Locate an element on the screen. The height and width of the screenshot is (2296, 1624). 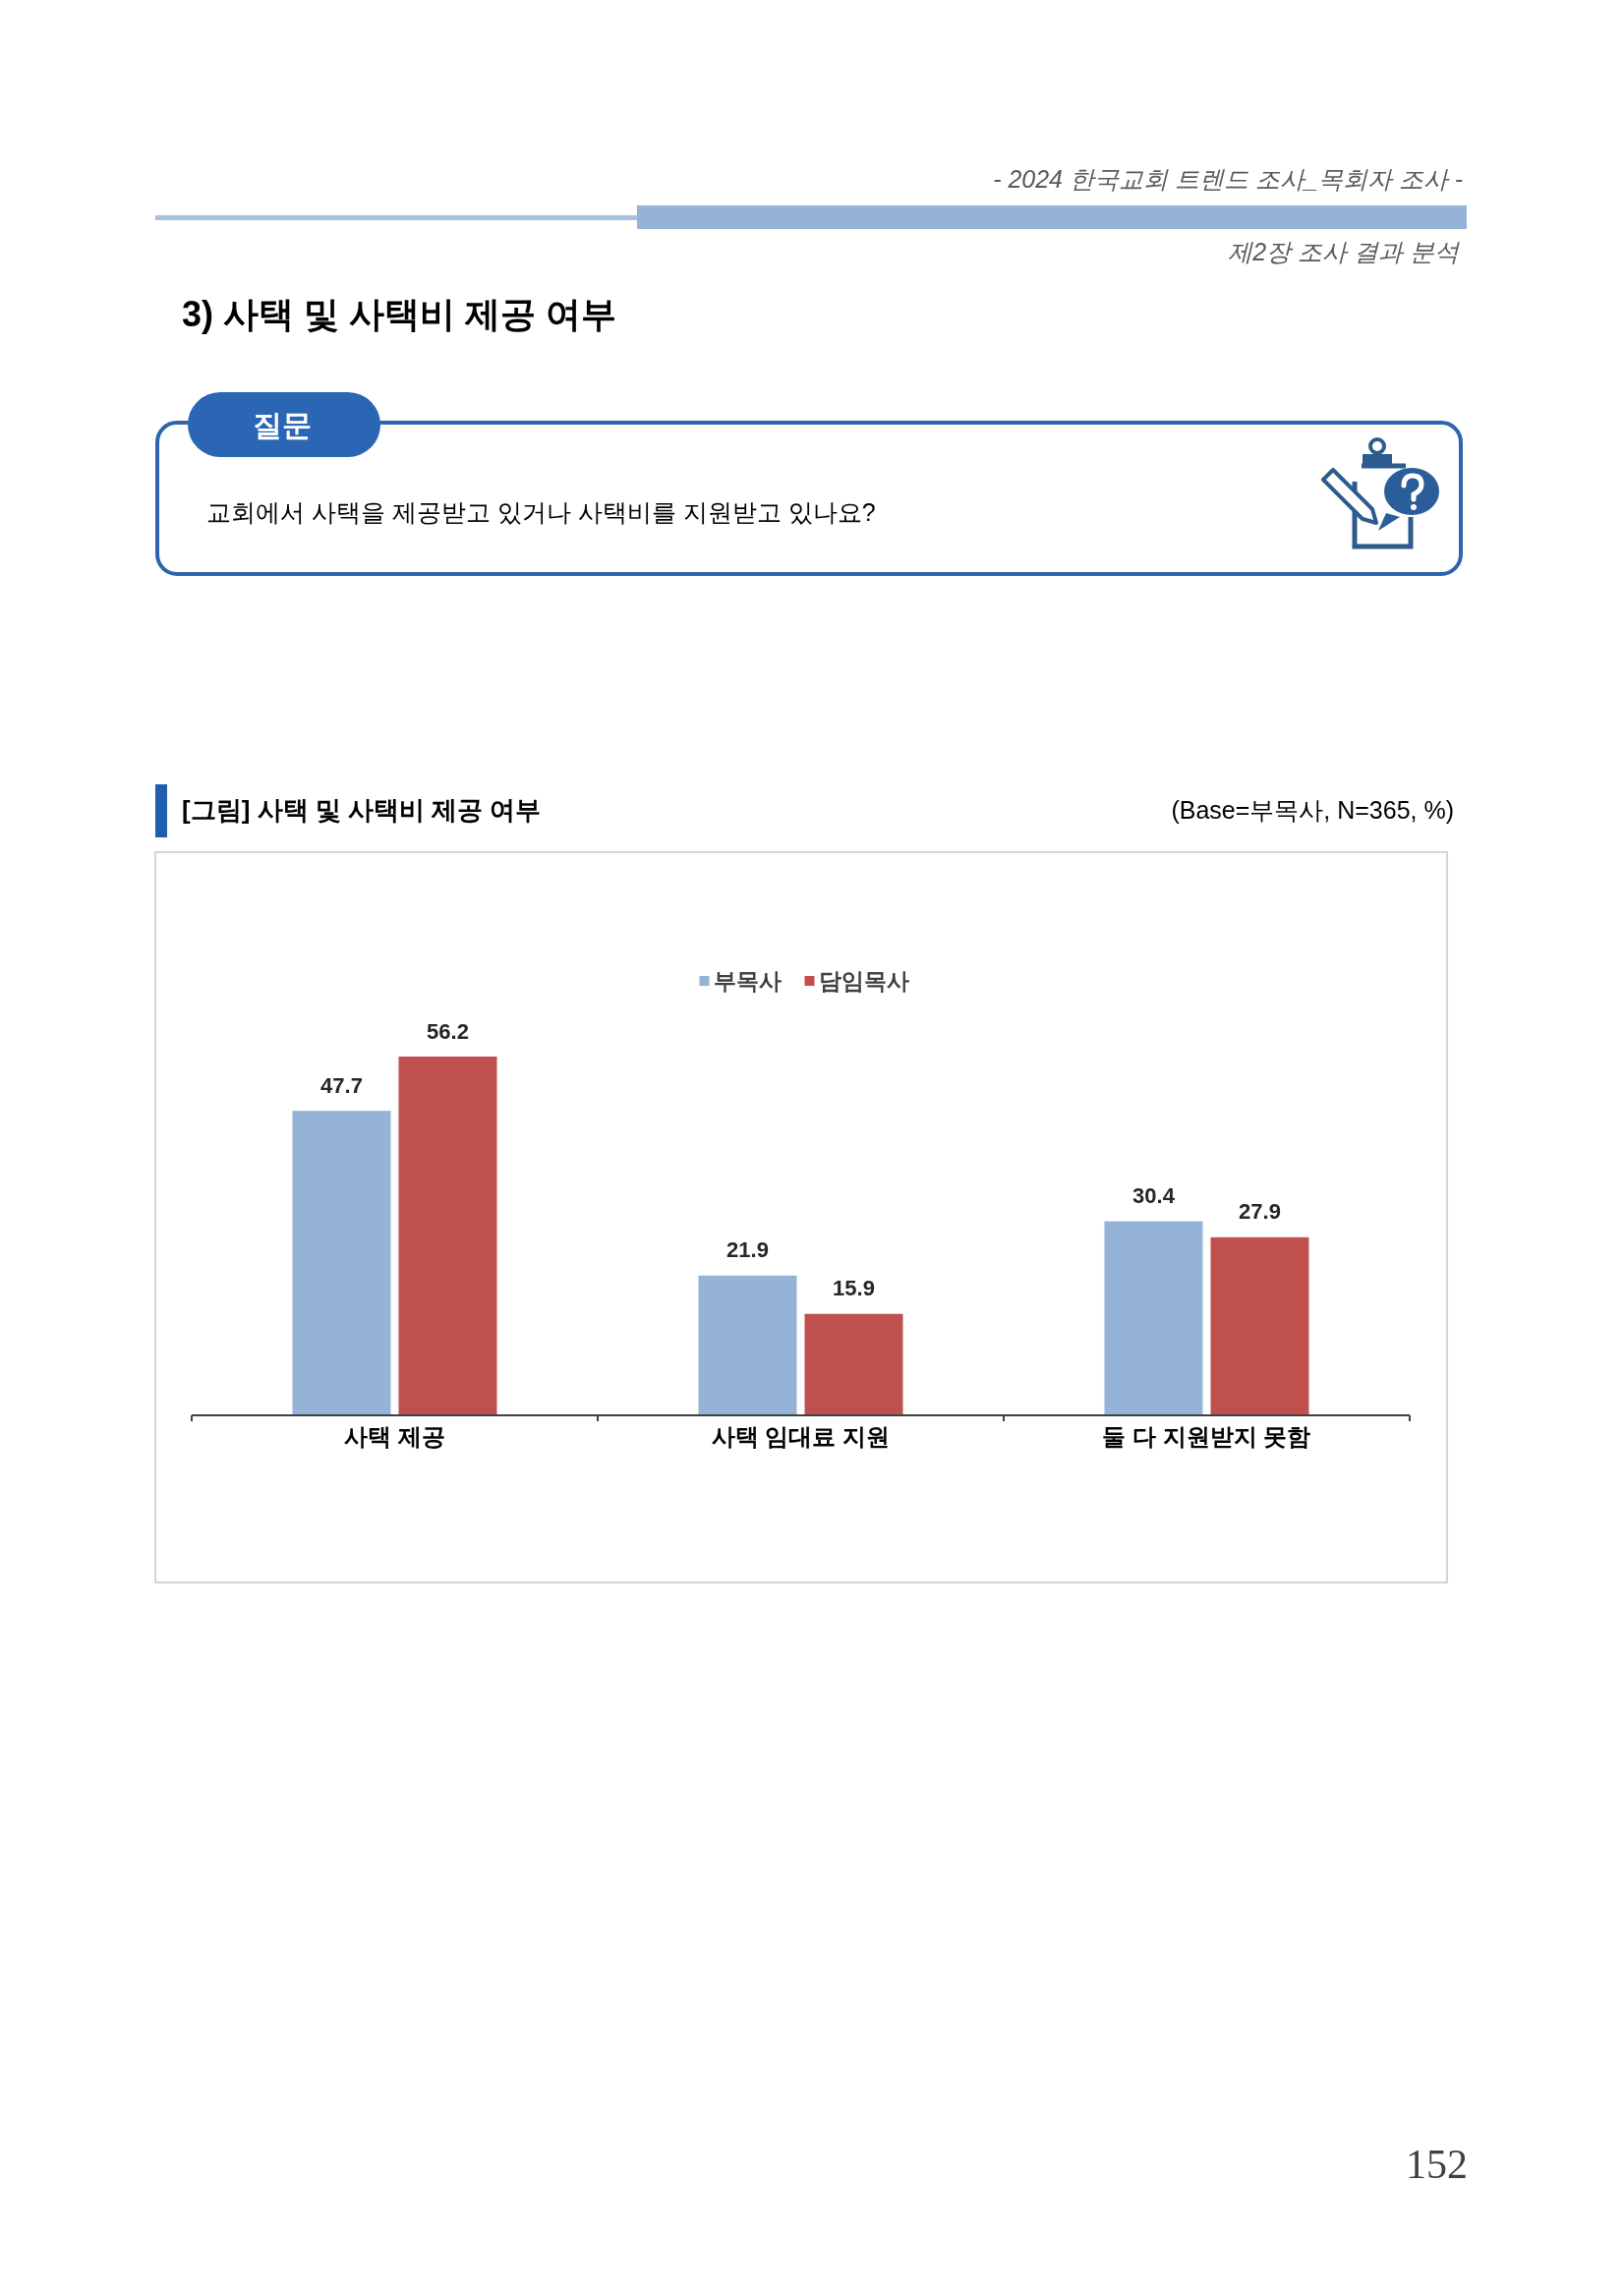
chart-title: [그림] 사택 및 사택비 제공 여부 is located at coordinates (362, 810).